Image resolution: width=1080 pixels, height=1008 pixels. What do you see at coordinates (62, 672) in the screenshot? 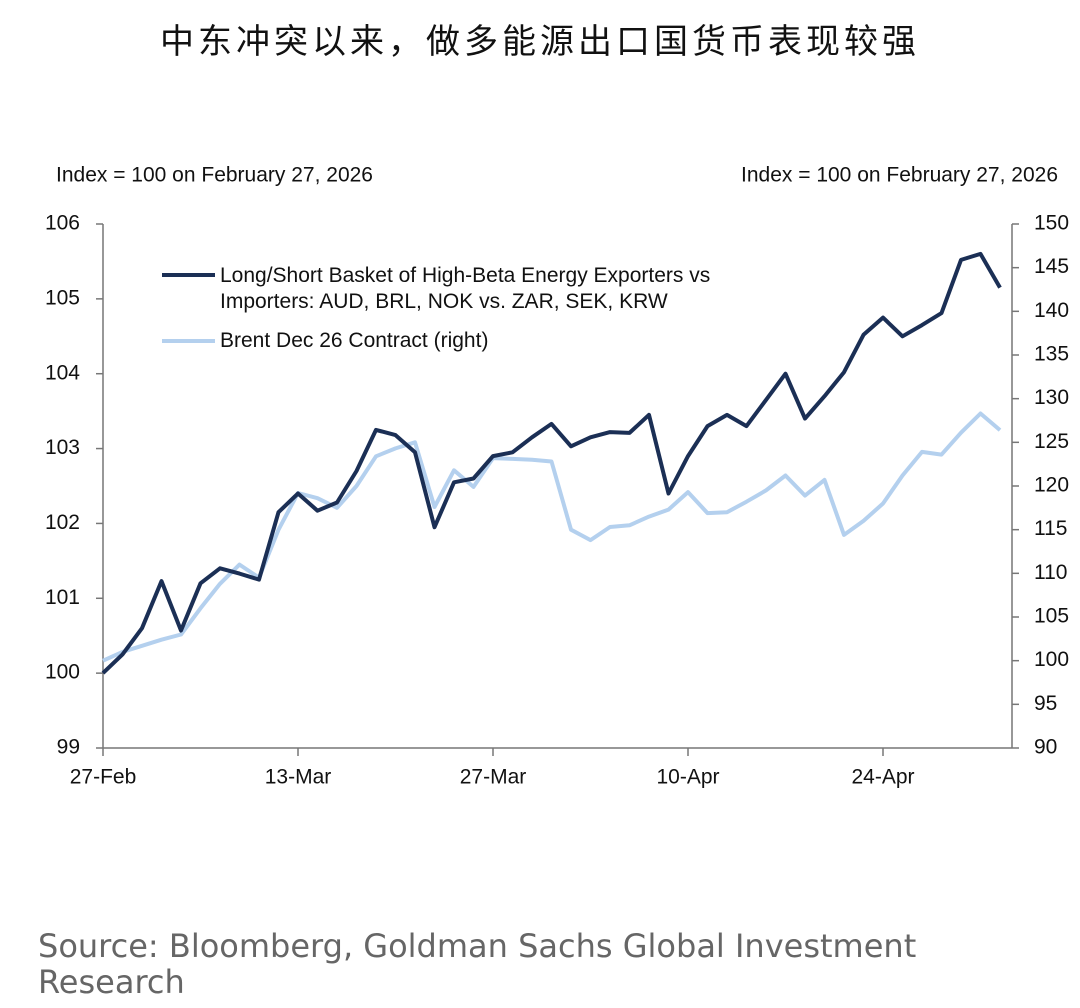
I see `y-tick-label: 100` at bounding box center [62, 672].